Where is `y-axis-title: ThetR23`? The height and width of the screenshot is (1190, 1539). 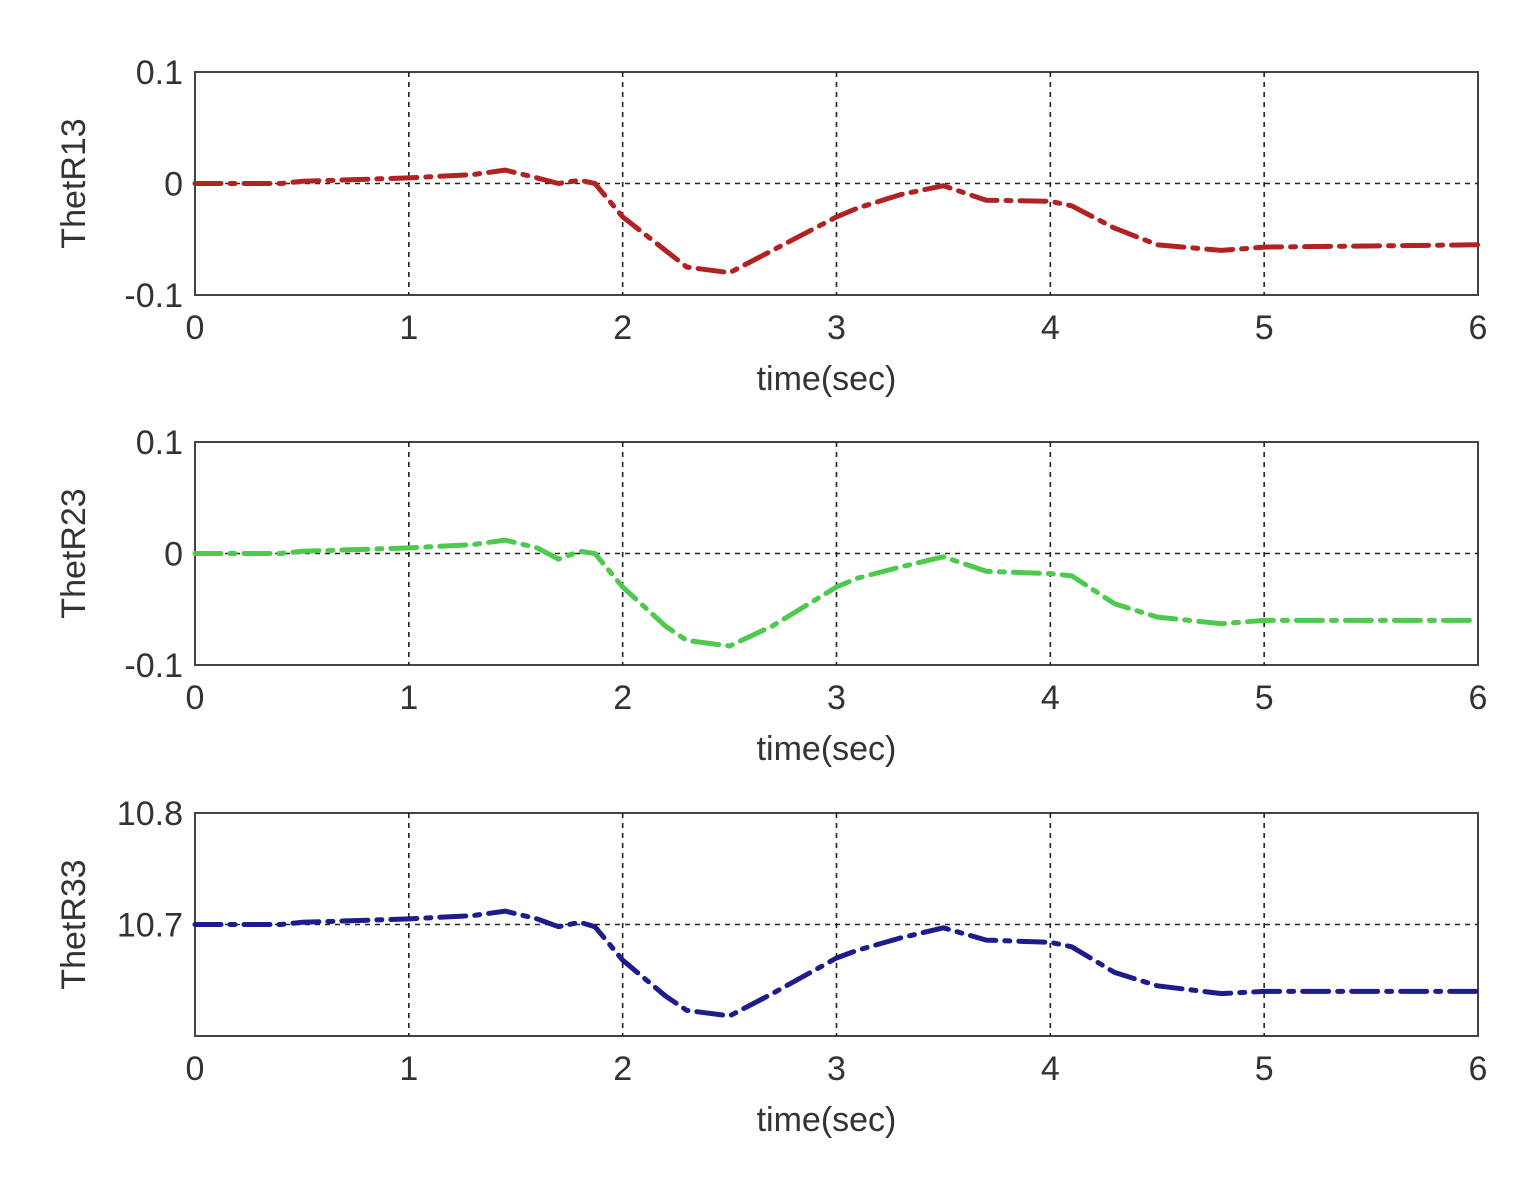 y-axis-title: ThetR23 is located at coordinates (74, 553).